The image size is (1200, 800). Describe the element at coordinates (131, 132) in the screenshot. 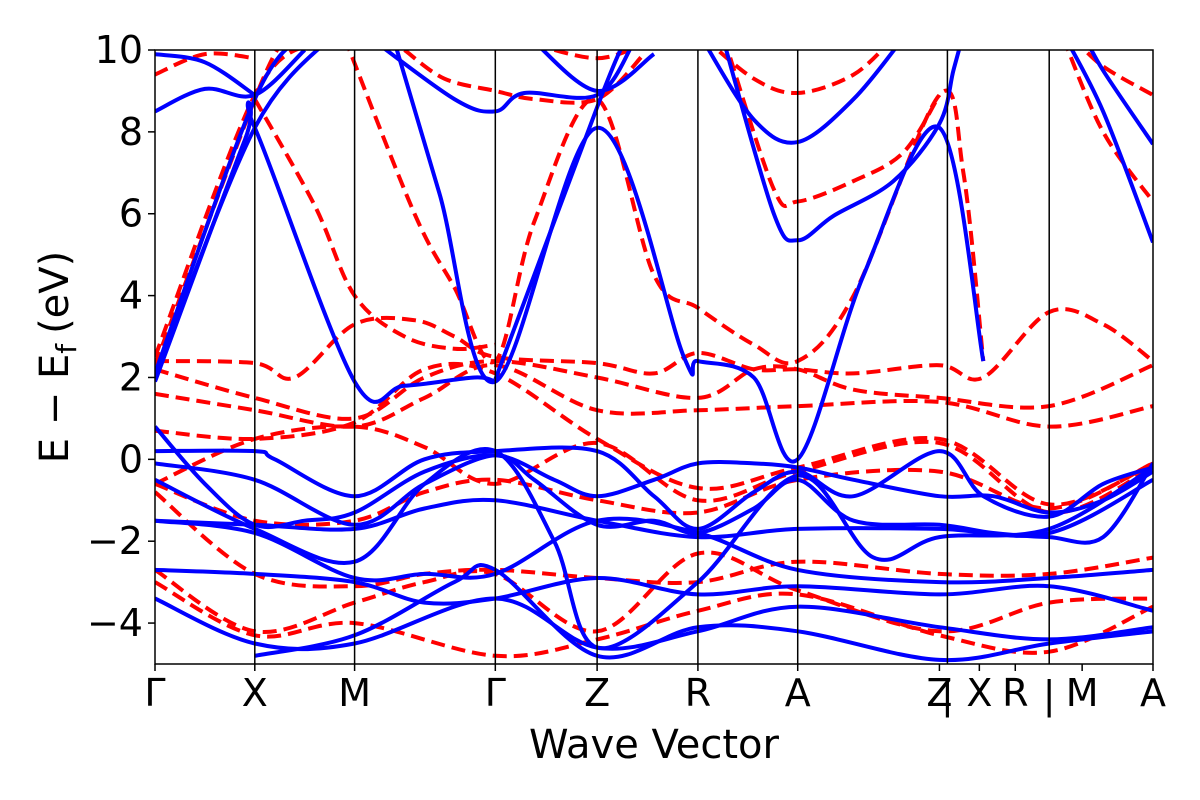

I see `y-tick-label: 8` at that location.